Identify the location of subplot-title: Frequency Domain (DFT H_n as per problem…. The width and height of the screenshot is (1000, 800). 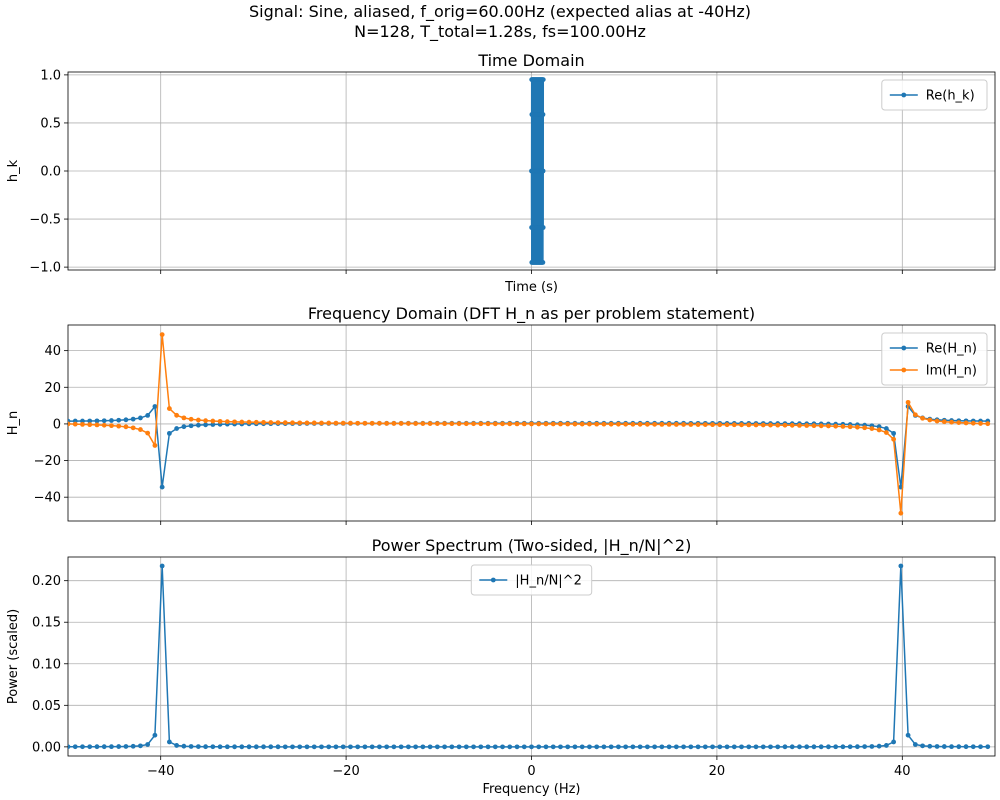
(531, 314).